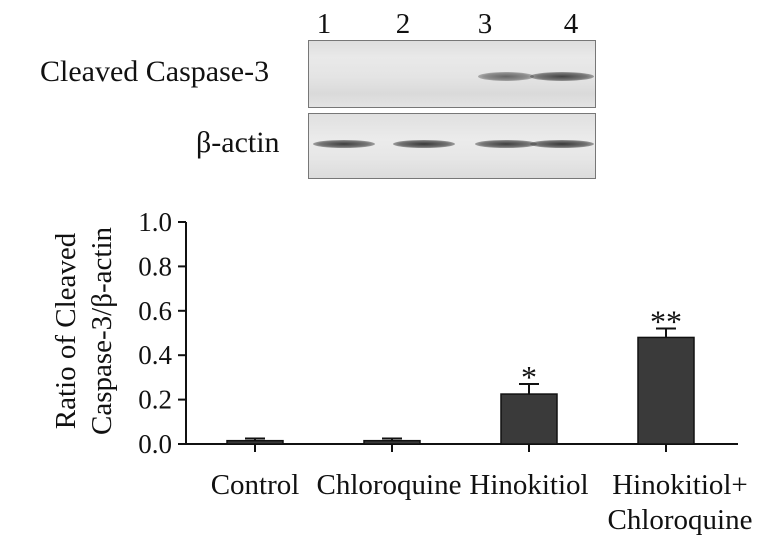  I want to click on lane-number-1: 1, so click(324, 24).